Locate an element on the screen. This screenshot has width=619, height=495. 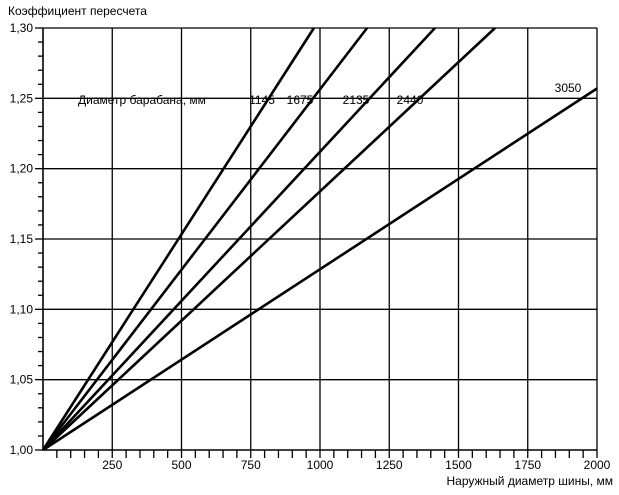
x-tick-label: 1000 is located at coordinates (320, 465).